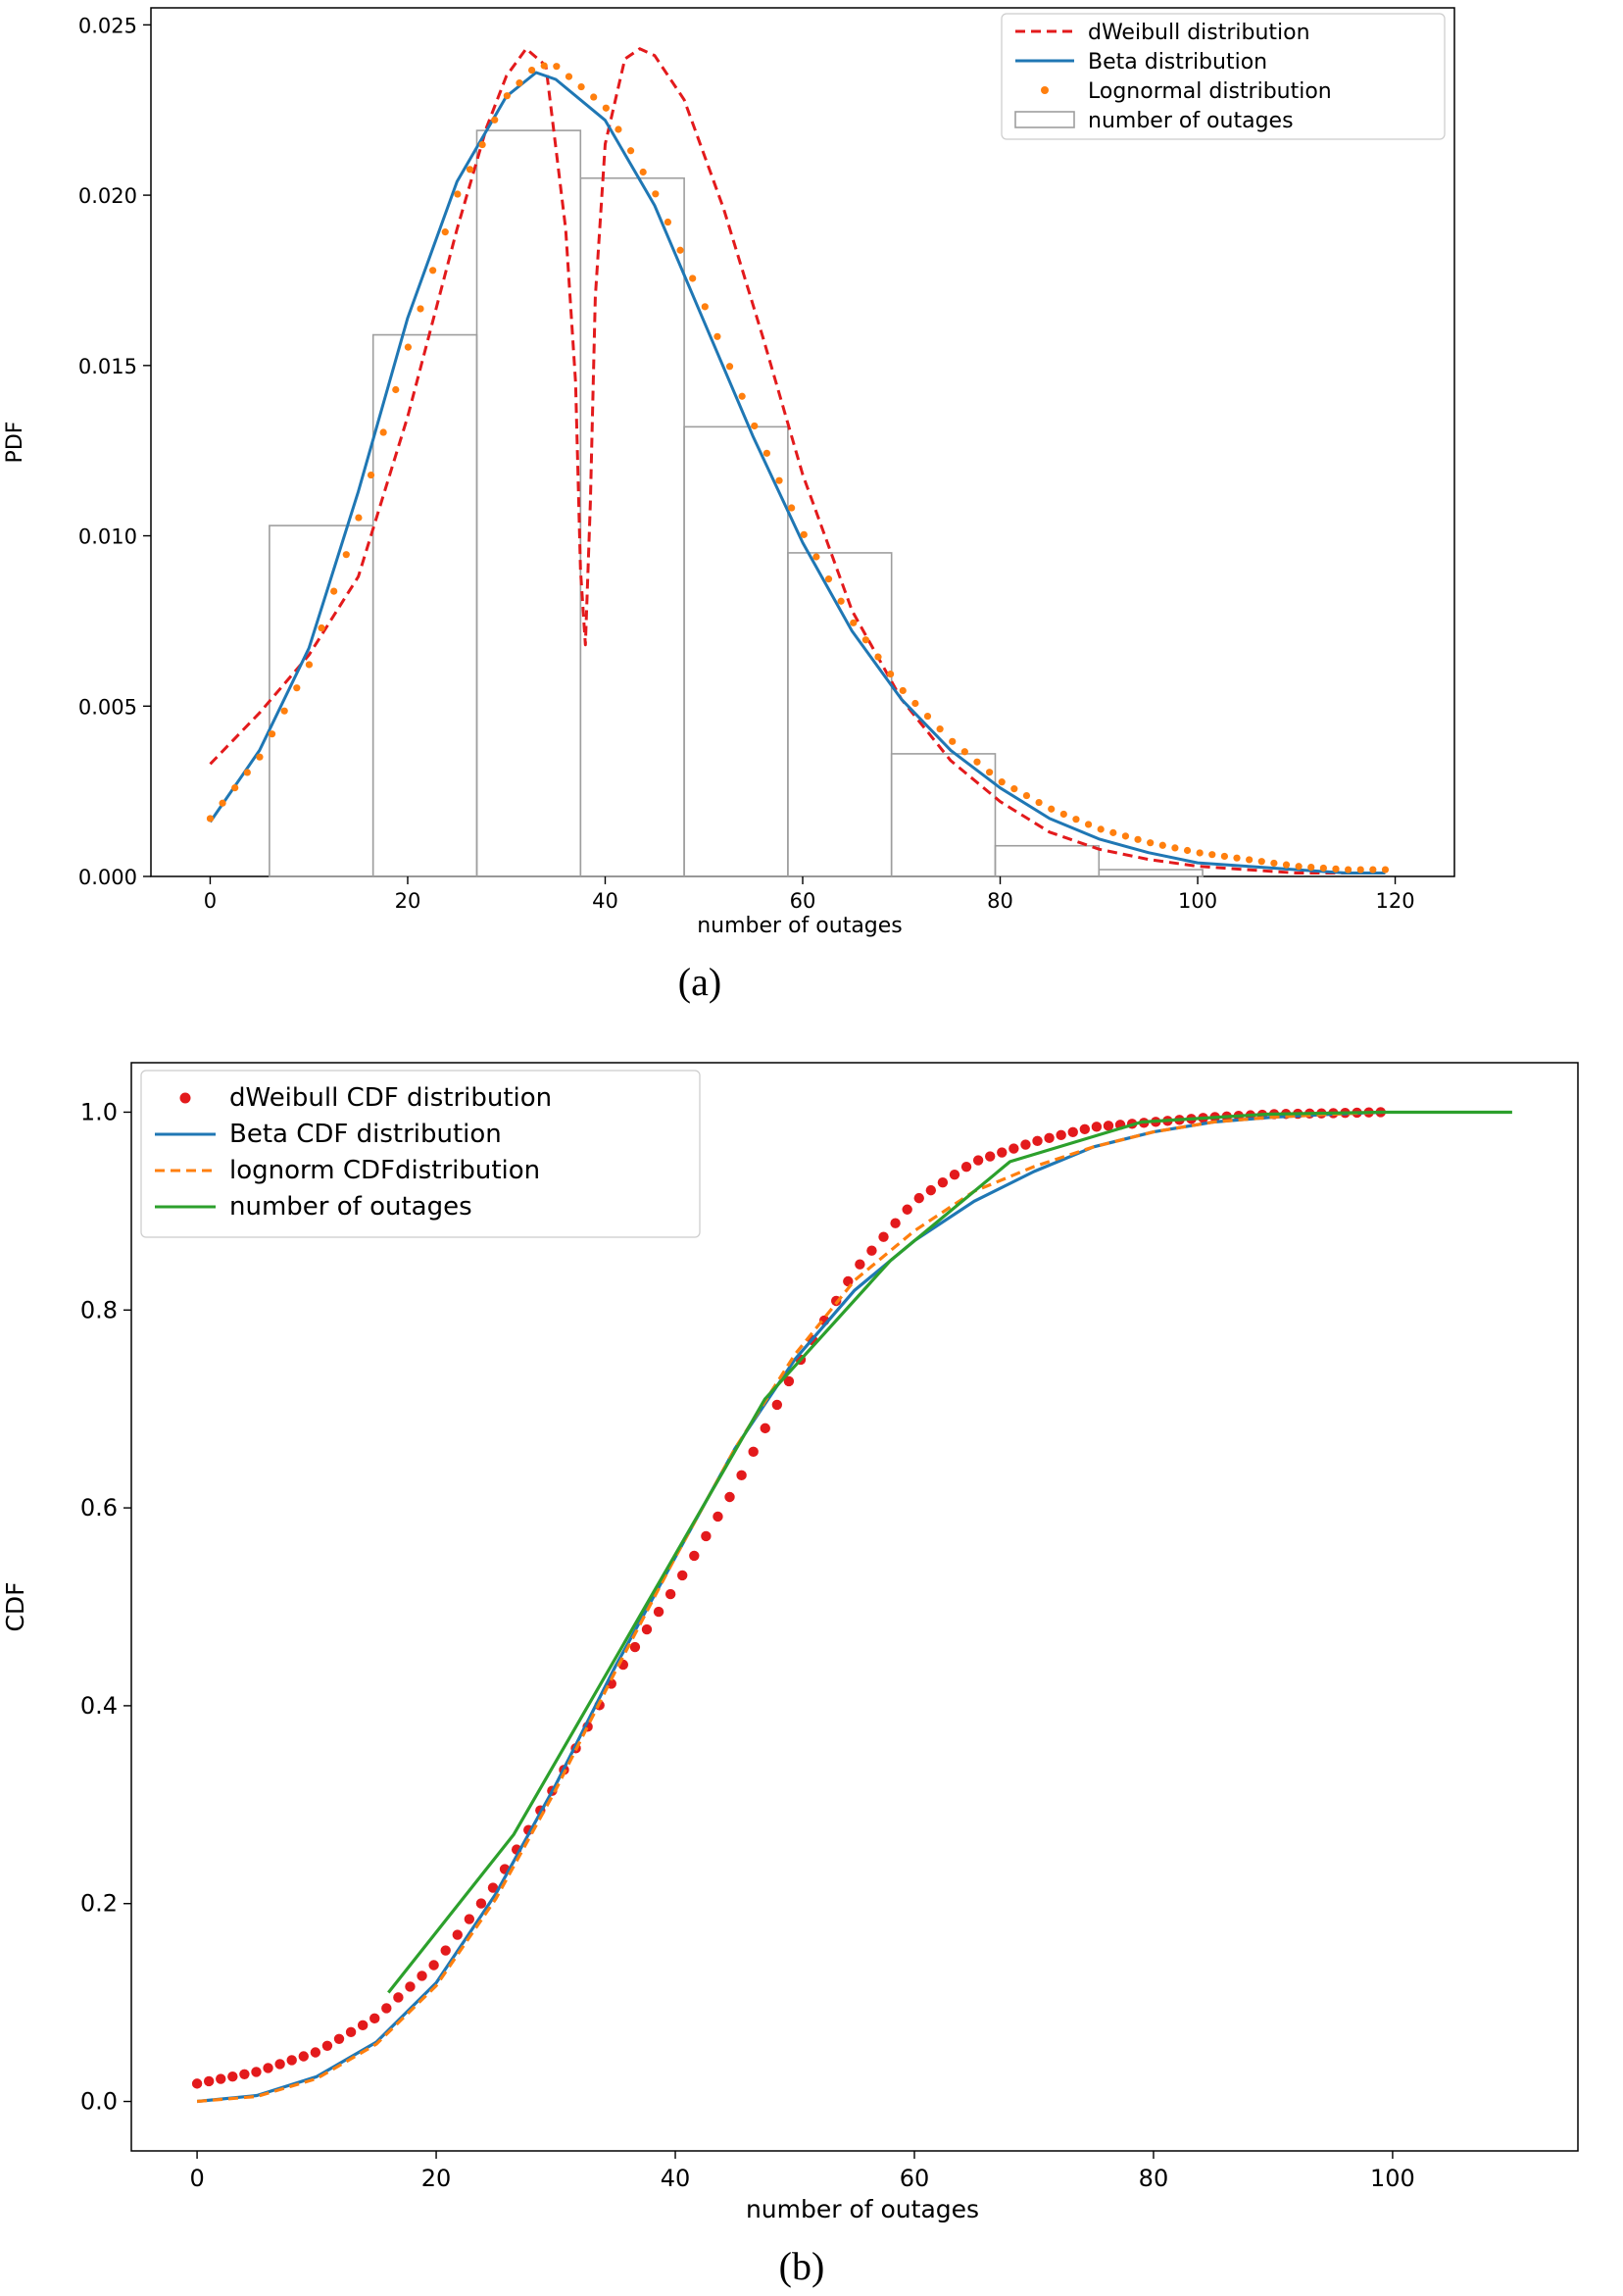  Describe the element at coordinates (107, 877) in the screenshot. I see `y-tick-label: 0.000` at that location.